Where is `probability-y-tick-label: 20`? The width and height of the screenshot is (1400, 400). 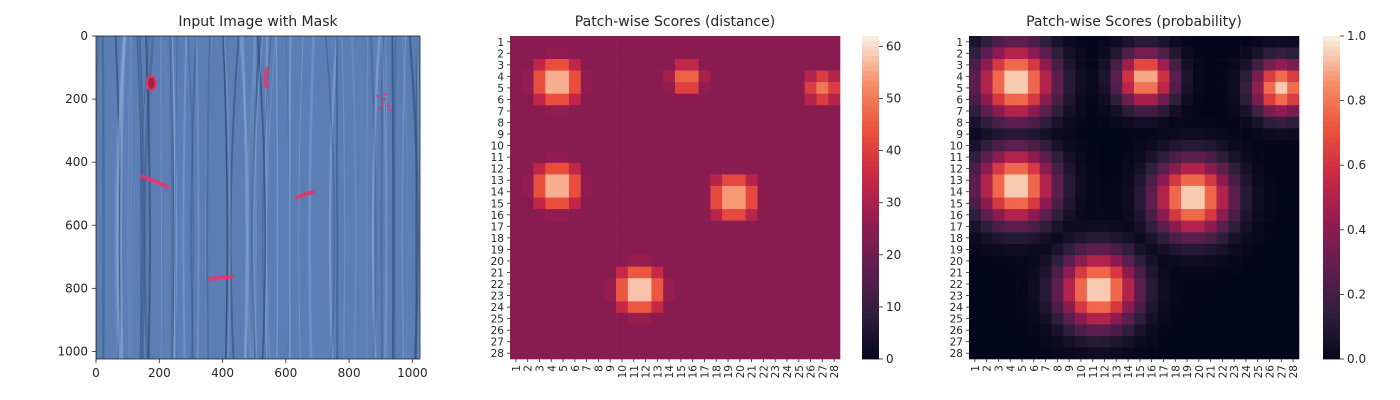
probability-y-tick-label: 20 is located at coordinates (956, 262).